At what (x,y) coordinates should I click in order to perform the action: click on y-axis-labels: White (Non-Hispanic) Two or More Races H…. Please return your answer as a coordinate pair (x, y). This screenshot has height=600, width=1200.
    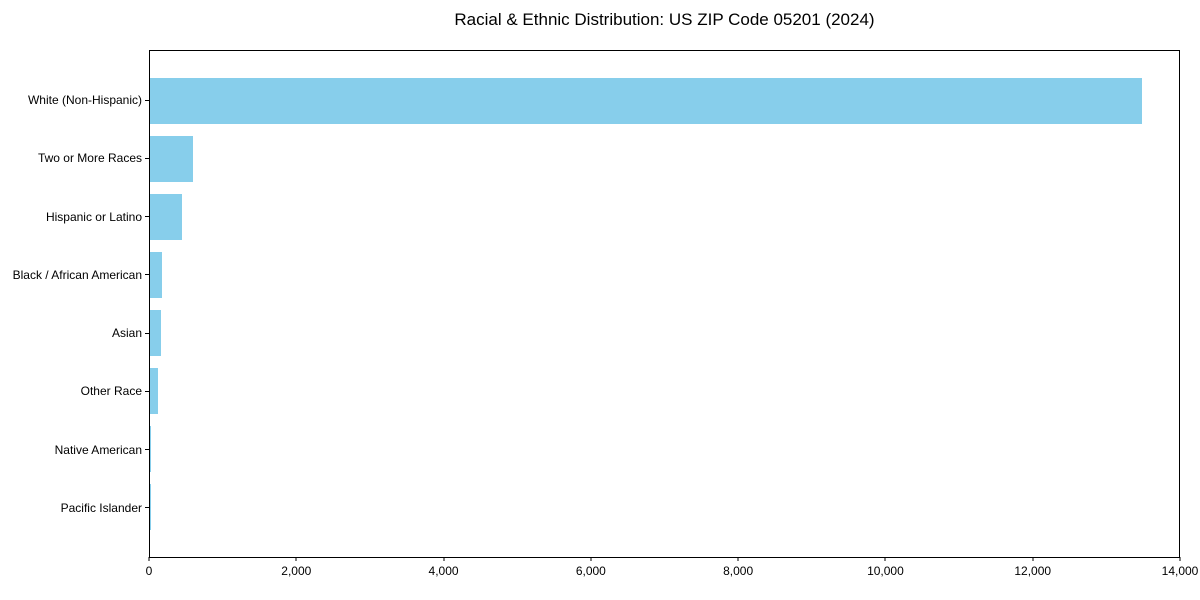
    Looking at the image, I should click on (74, 304).